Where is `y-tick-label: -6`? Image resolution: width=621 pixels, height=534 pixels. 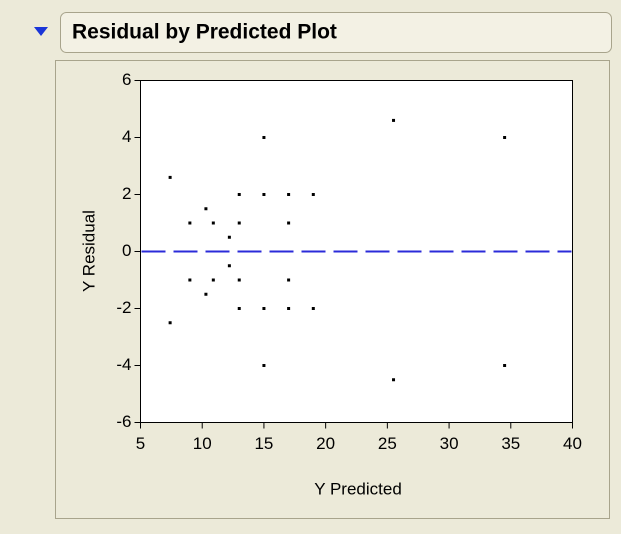 y-tick-label: -6 is located at coordinates (123, 421).